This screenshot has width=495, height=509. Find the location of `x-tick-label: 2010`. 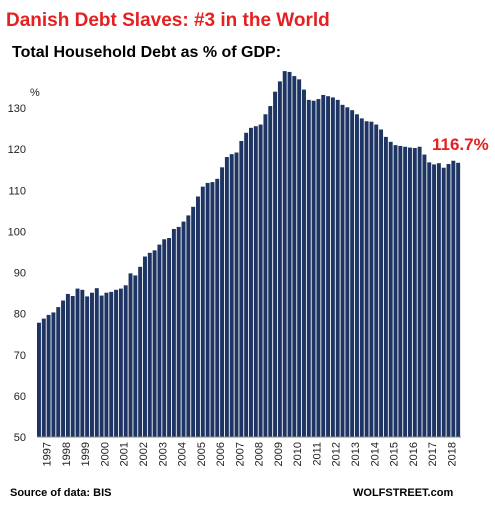

x-tick-label: 2010 is located at coordinates (298, 454).